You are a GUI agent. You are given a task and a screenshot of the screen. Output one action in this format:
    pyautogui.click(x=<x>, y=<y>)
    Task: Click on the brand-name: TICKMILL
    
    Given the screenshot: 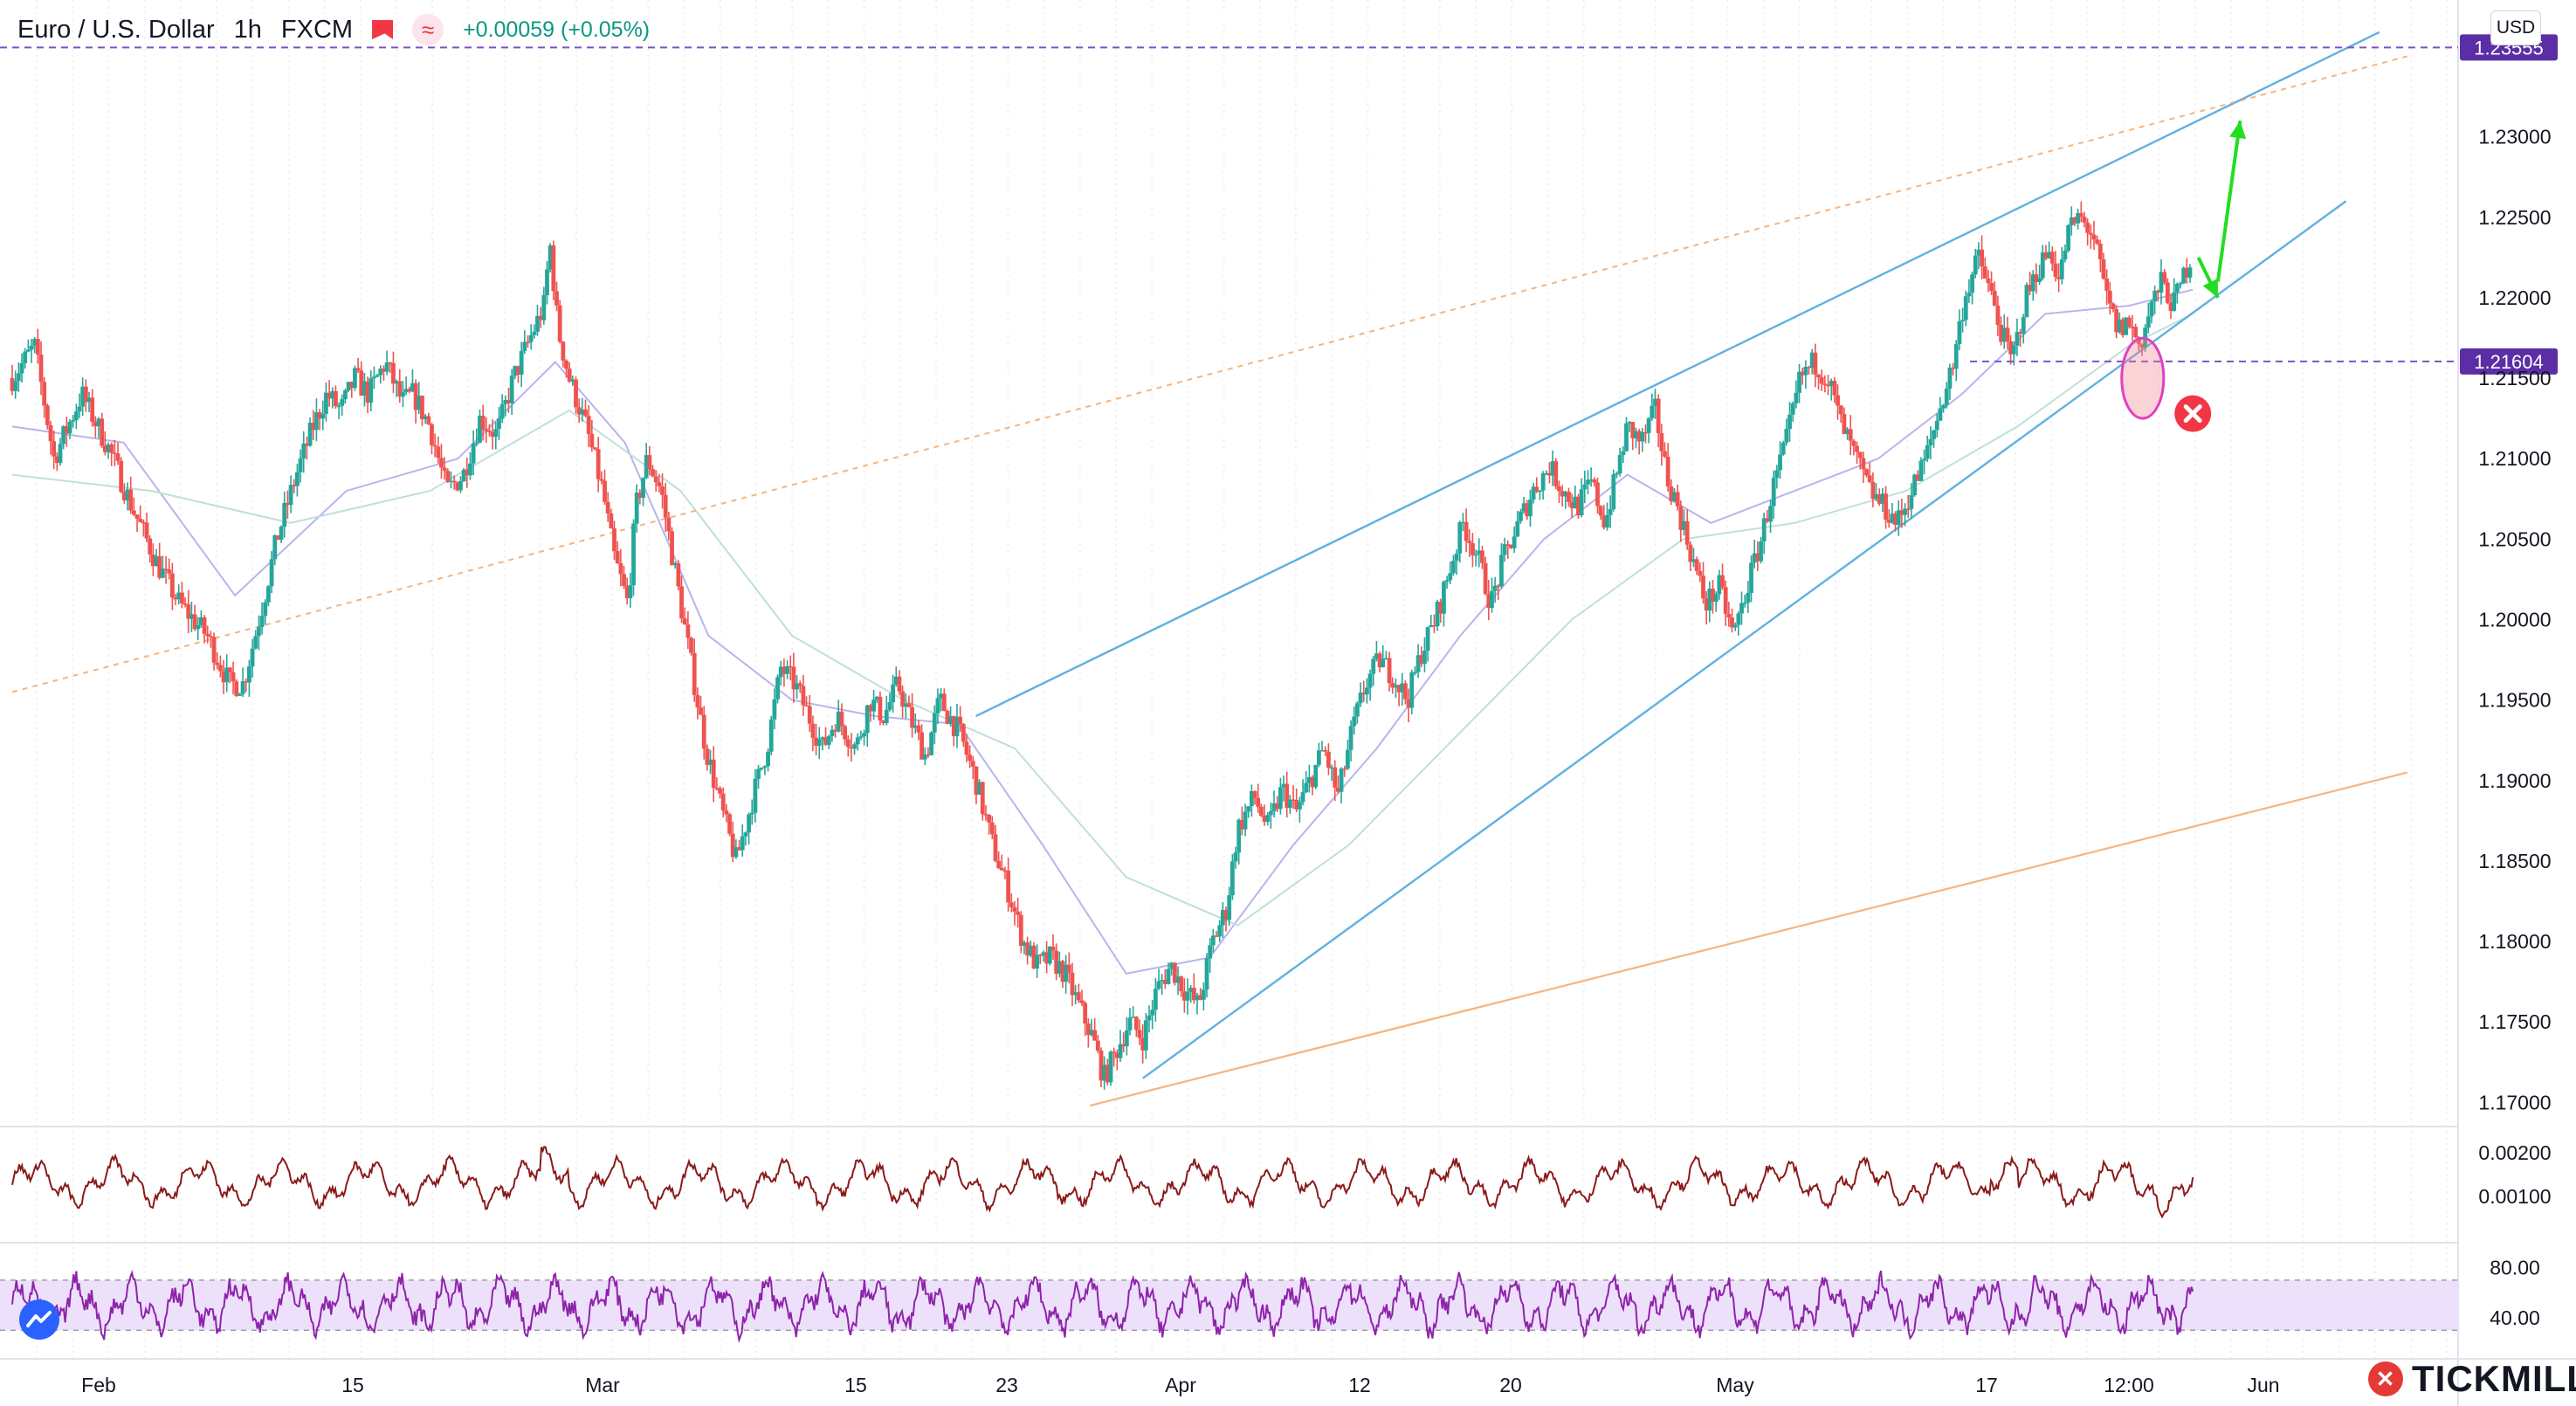 What is the action you would take?
    pyautogui.click(x=2494, y=1379)
    